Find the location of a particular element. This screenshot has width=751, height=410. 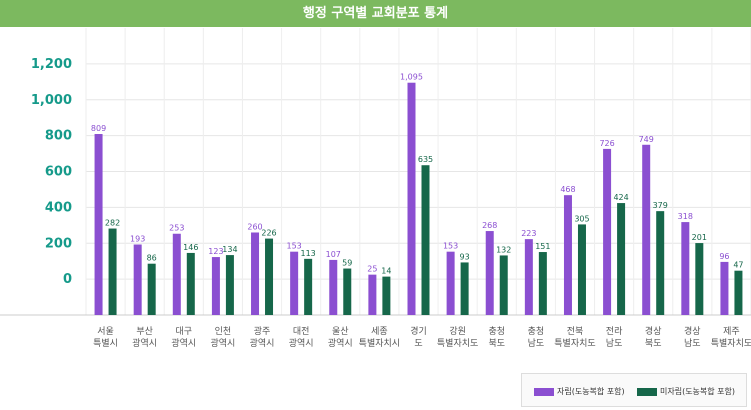

x-tick-label: 세종 is located at coordinates (379, 331).